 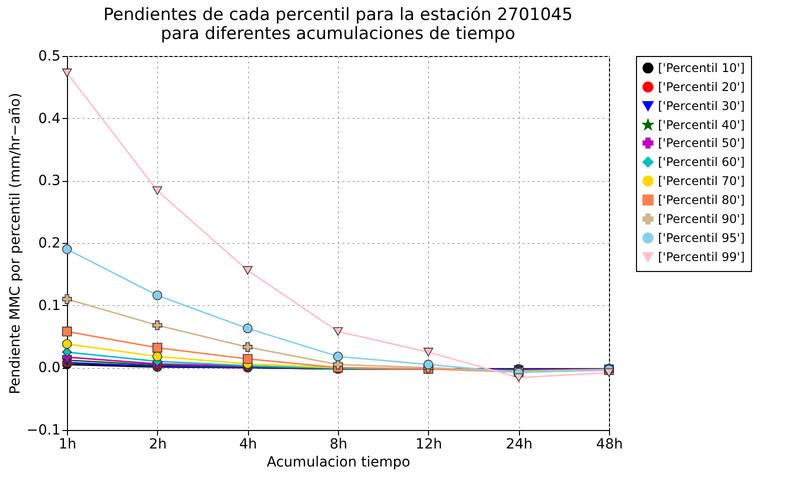 I want to click on legend-label: ['Percentil 70'], so click(x=701, y=181).